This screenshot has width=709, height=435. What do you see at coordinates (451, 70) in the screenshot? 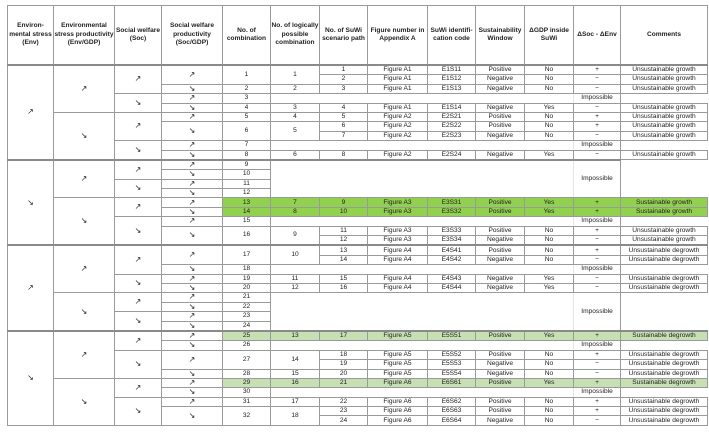
I see `suwi-code: E1S11` at bounding box center [451, 70].